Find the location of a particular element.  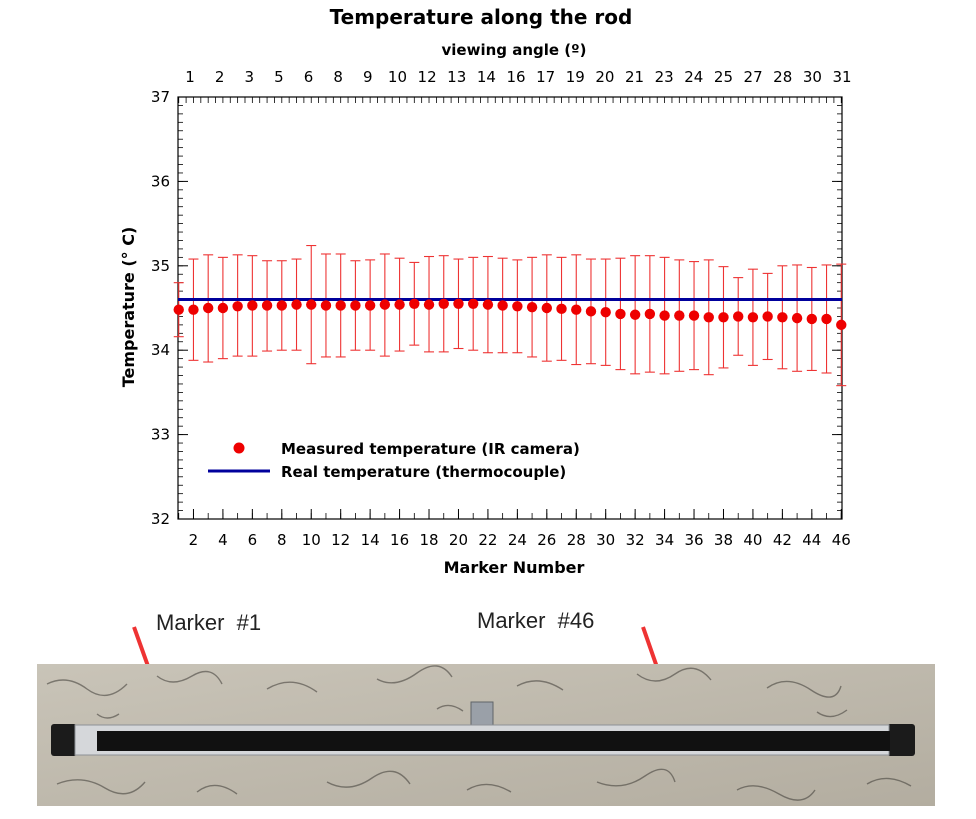

top-tick-label: 24 is located at coordinates (693, 77).